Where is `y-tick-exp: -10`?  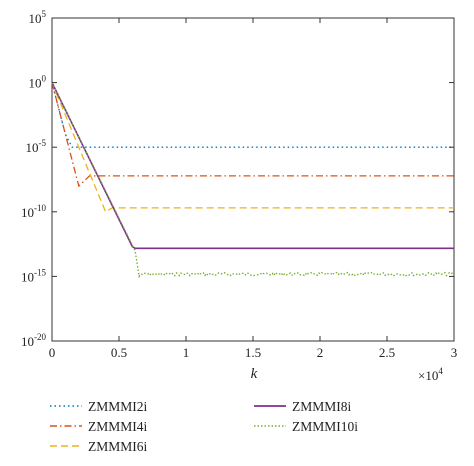
y-tick-exp: -10 is located at coordinates (40, 208).